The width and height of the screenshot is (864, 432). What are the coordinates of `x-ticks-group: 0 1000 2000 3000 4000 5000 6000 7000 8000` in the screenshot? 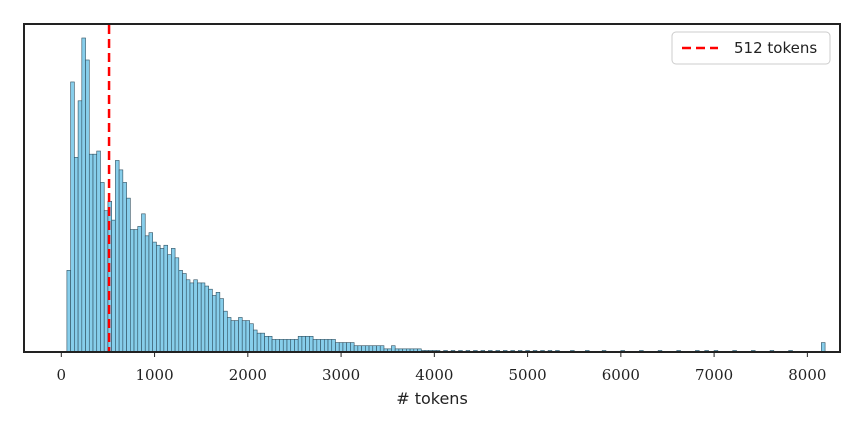 It's located at (441, 368).